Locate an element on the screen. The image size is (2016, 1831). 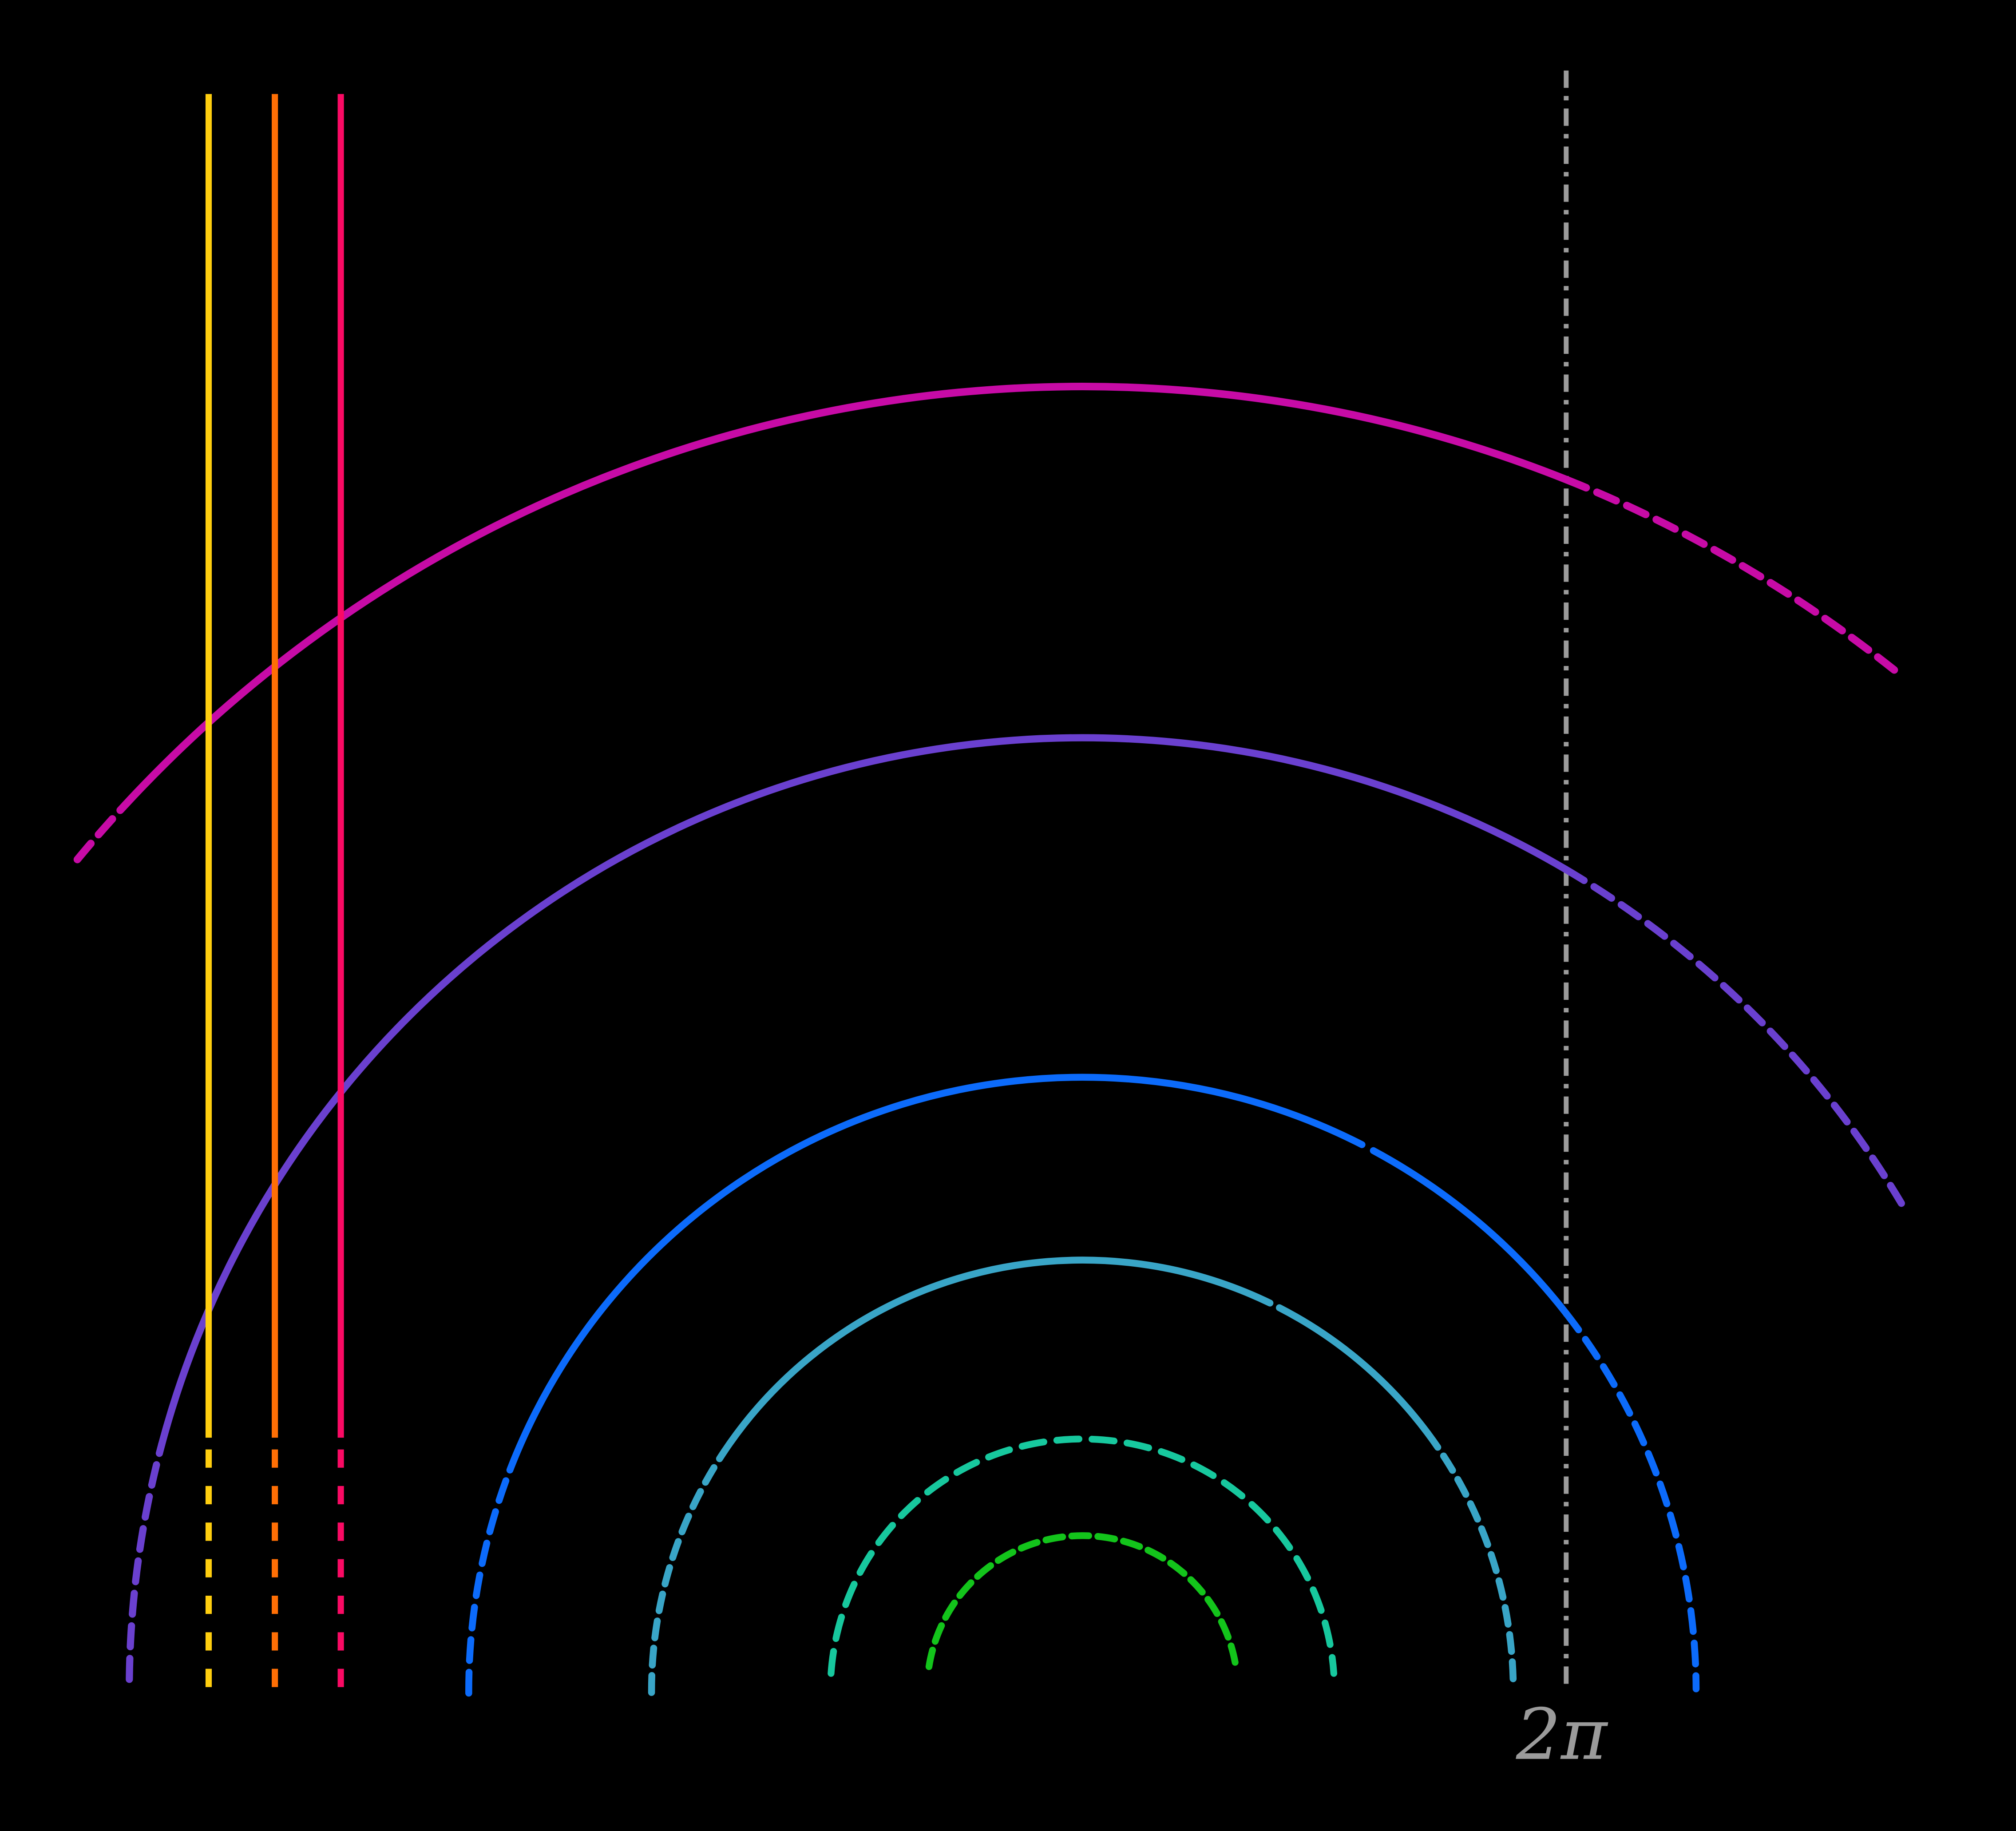
x-tick-2pi-label: 2π is located at coordinates (1562, 1735).